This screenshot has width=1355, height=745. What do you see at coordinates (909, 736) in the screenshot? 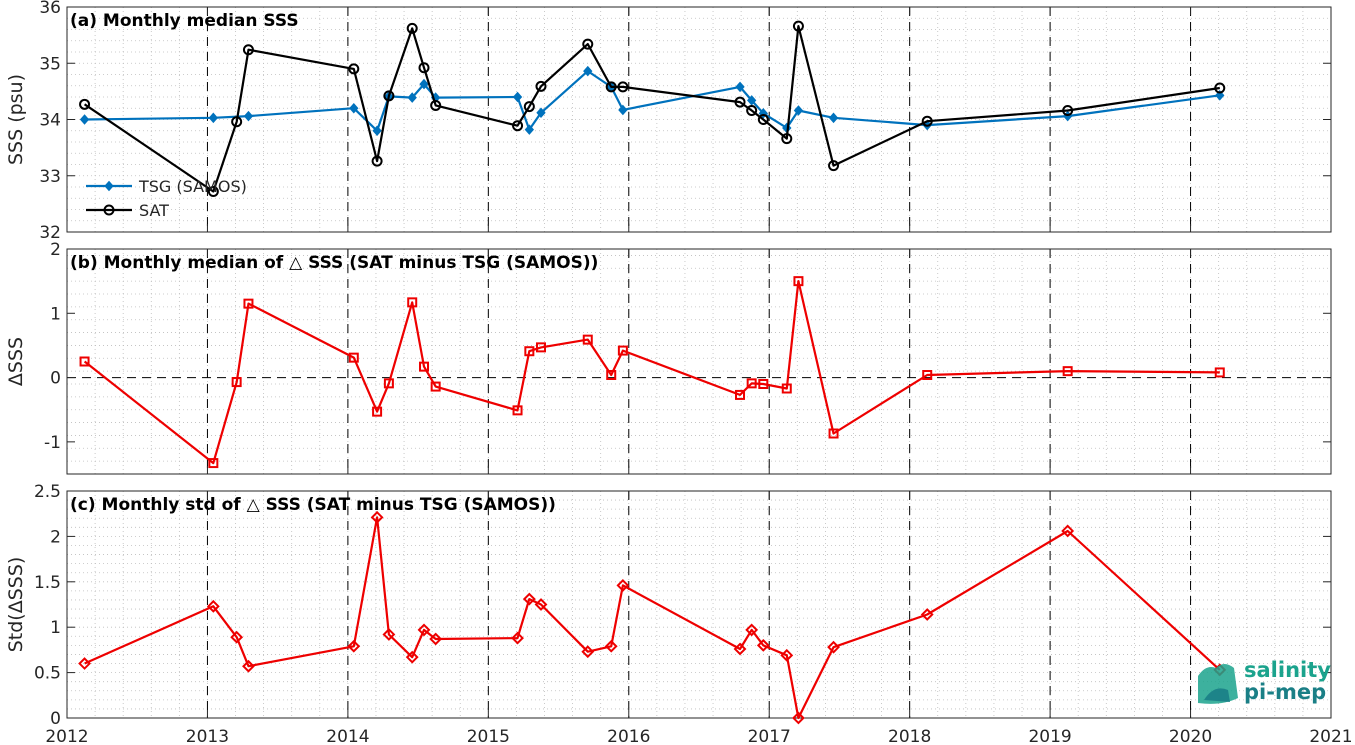
I see `x-tick-label: 2018` at bounding box center [909, 736].